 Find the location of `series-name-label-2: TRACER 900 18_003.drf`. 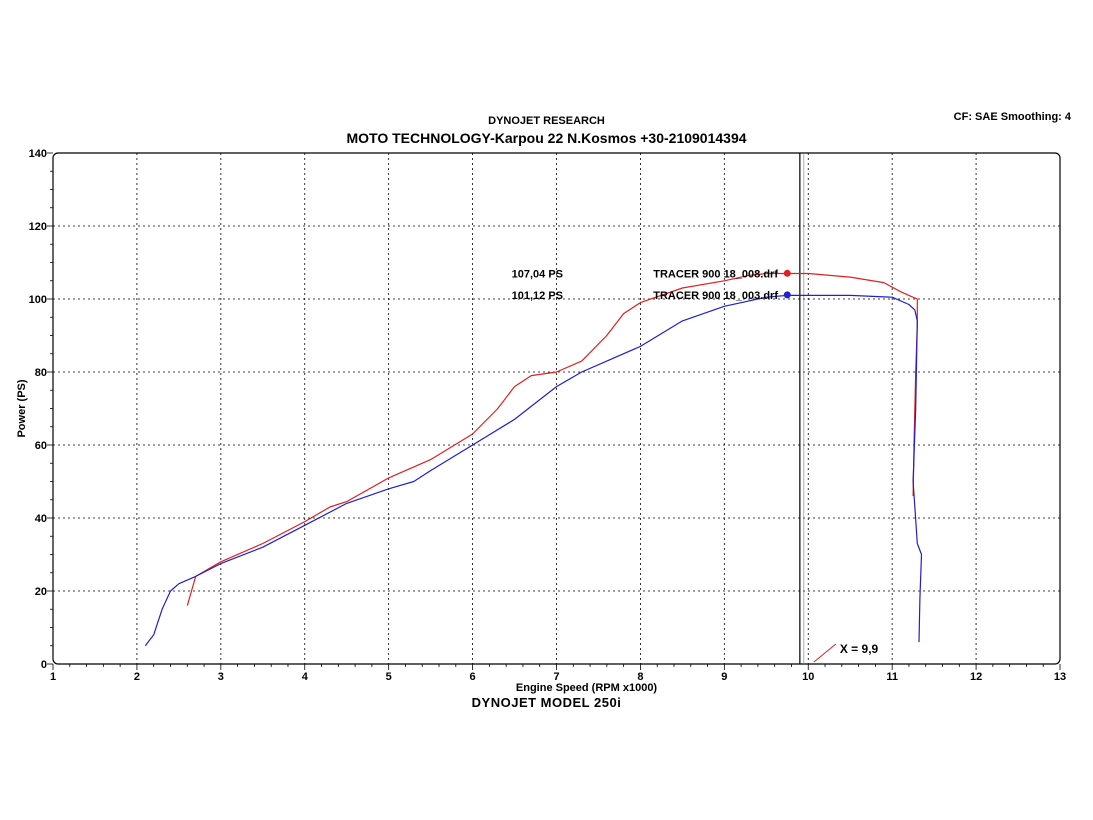

series-name-label-2: TRACER 900 18_003.drf is located at coordinates (715, 296).